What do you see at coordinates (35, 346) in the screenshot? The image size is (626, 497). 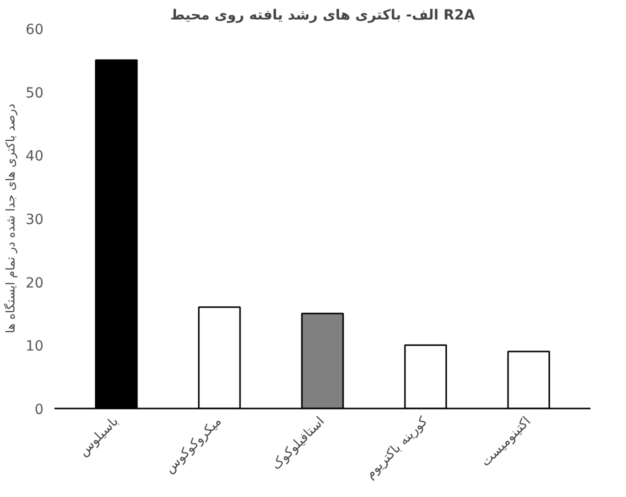 I see `y-tick-label: 10` at bounding box center [35, 346].